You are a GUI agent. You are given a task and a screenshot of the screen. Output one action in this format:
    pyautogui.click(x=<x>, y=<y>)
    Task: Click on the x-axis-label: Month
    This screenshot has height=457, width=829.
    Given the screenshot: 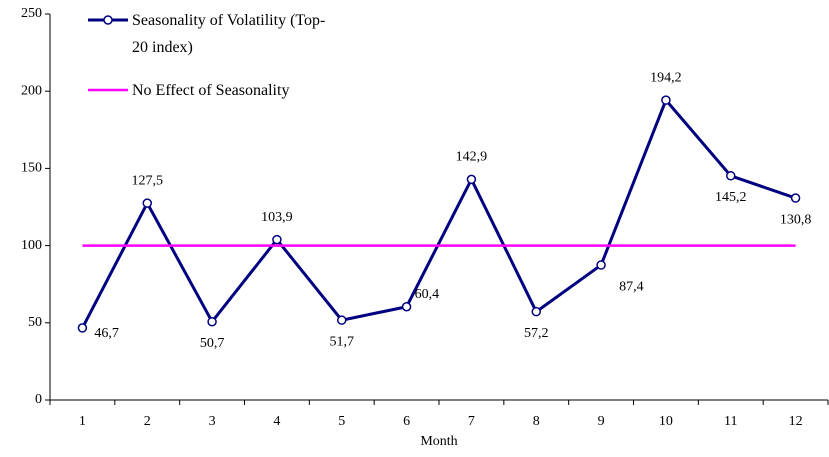 What is the action you would take?
    pyautogui.click(x=438, y=441)
    